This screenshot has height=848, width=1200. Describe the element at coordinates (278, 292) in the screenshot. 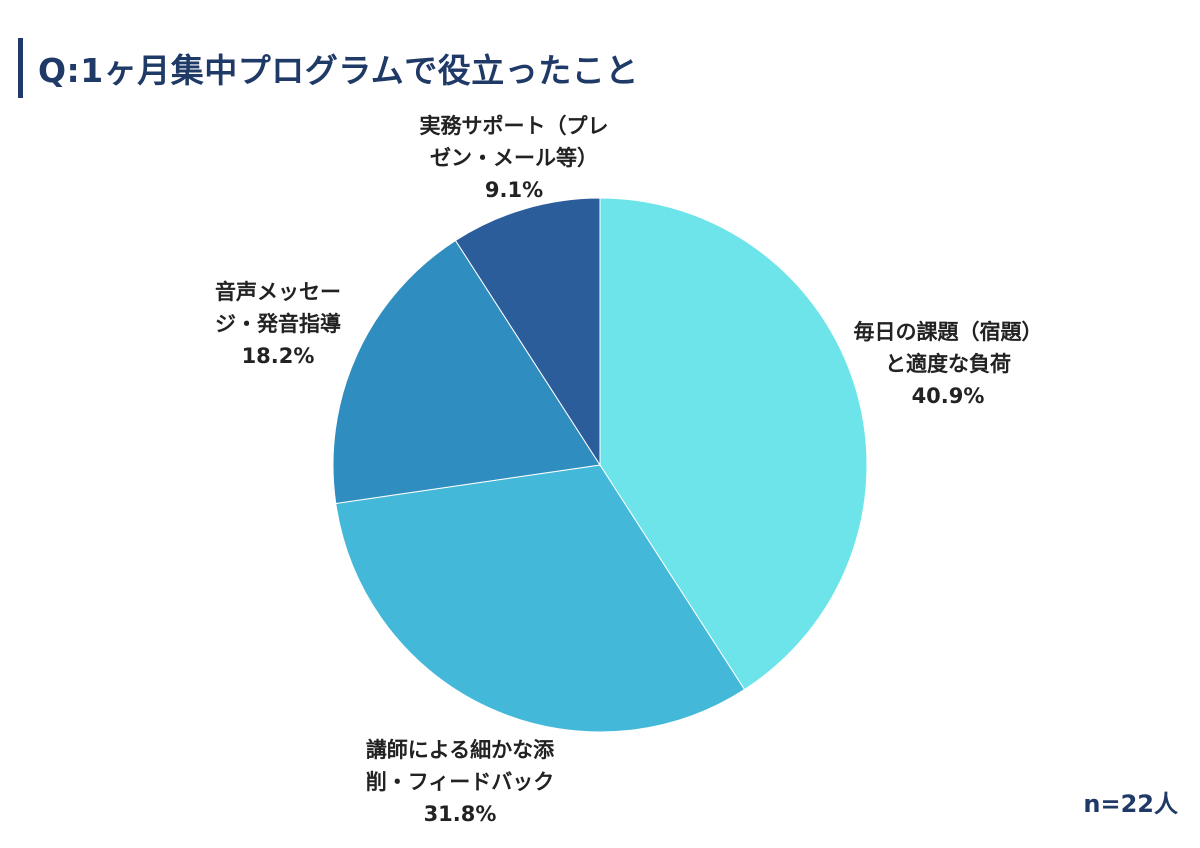

I see `slice-label-audio-line-1: 音声メッセー` at that location.